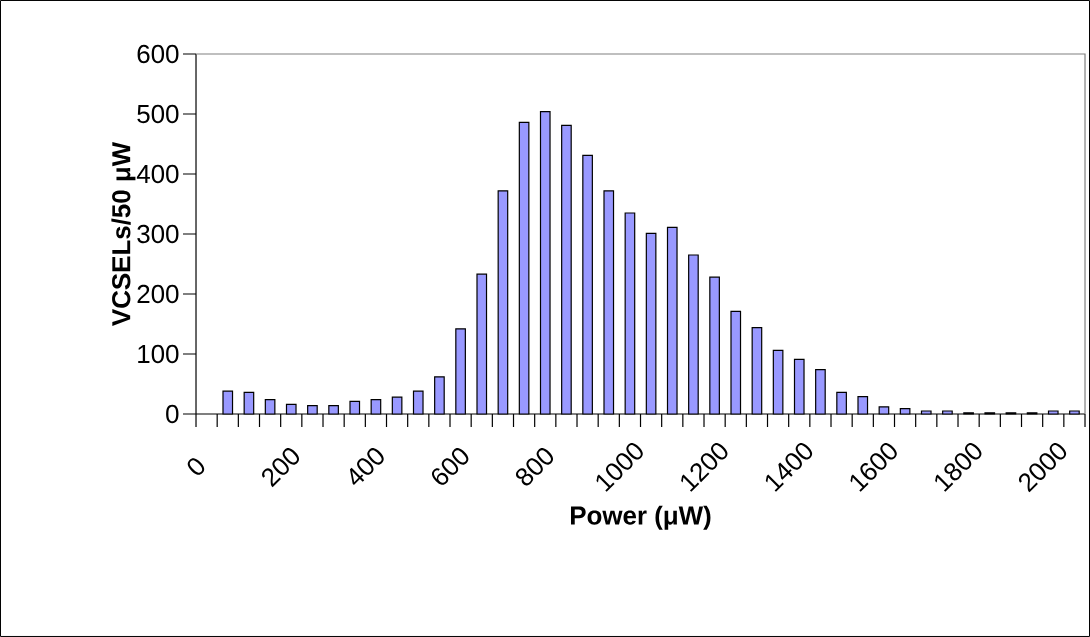 The image size is (1090, 637). Describe the element at coordinates (158, 114) in the screenshot. I see `y-tick-label: 500` at that location.